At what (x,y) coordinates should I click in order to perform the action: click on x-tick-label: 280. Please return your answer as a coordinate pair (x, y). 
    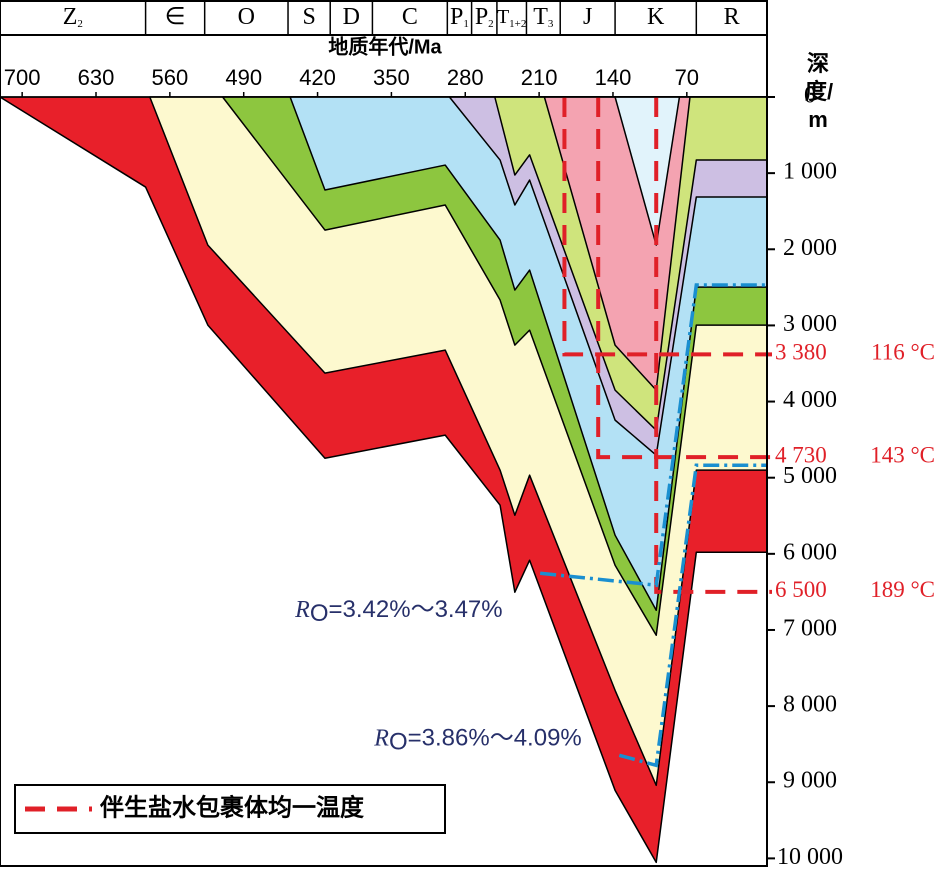
    Looking at the image, I should click on (465, 77).